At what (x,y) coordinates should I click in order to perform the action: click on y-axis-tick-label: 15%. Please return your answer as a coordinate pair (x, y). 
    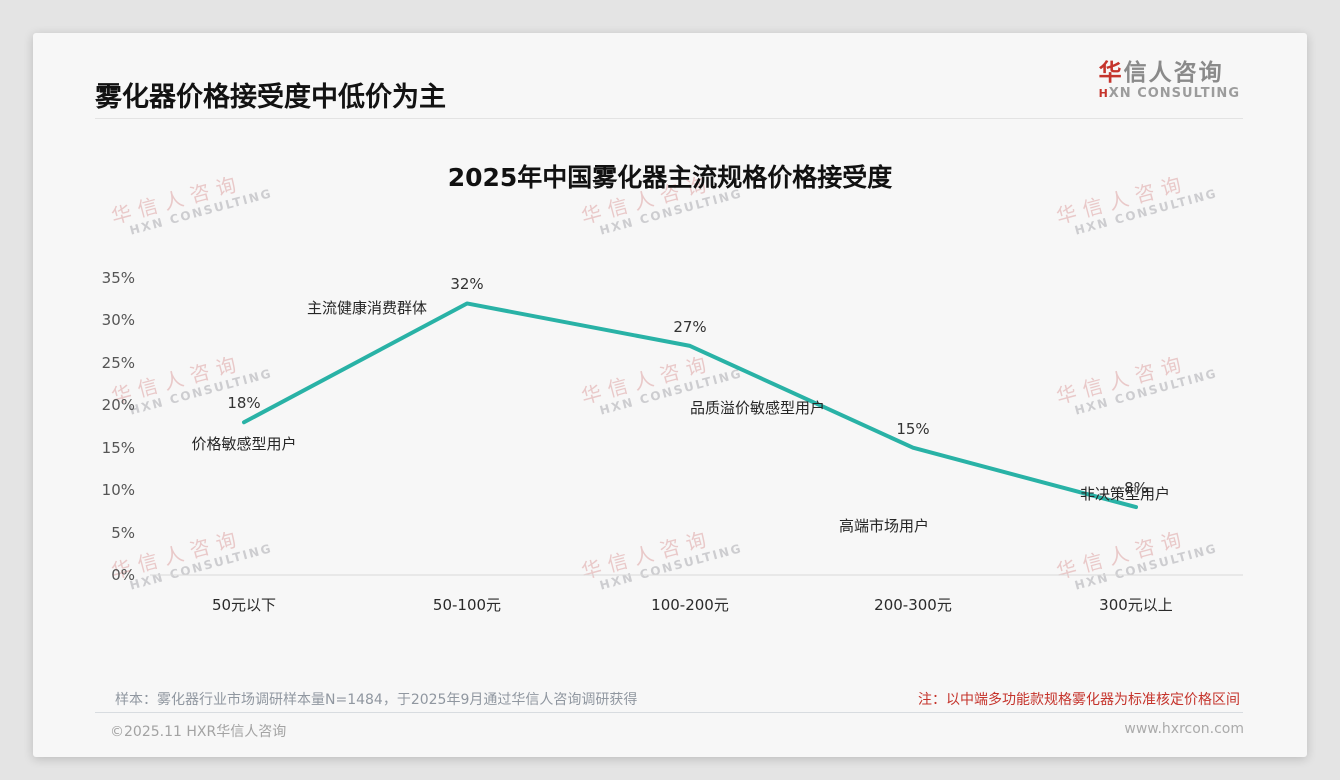
    Looking at the image, I should click on (118, 447).